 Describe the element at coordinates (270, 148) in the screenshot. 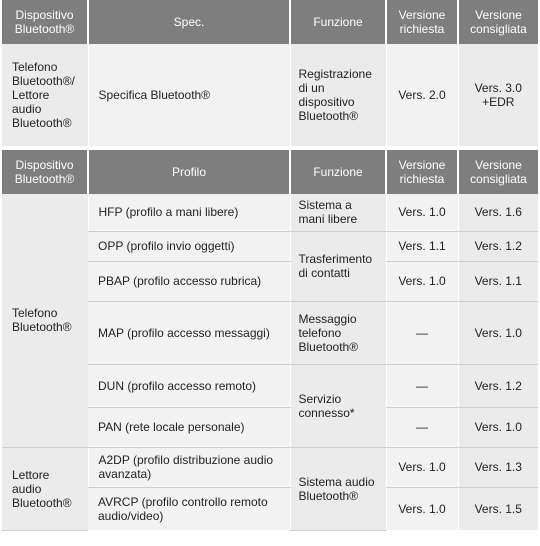

I see `table-gap` at that location.